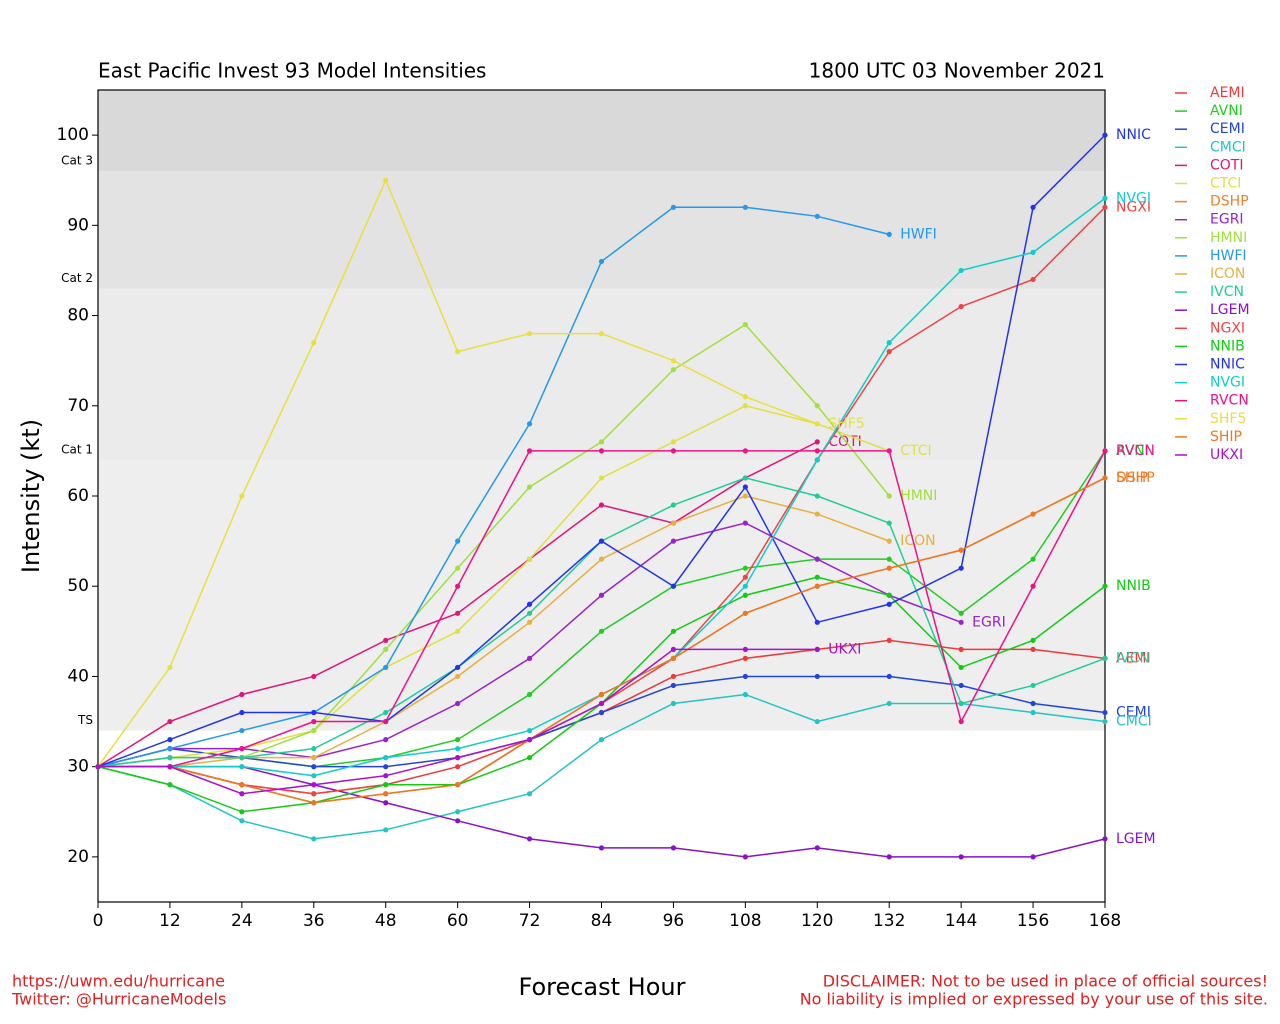 The image size is (1280, 1024). What do you see at coordinates (602, 811) in the screenshot?
I see `series-line` at bounding box center [602, 811].